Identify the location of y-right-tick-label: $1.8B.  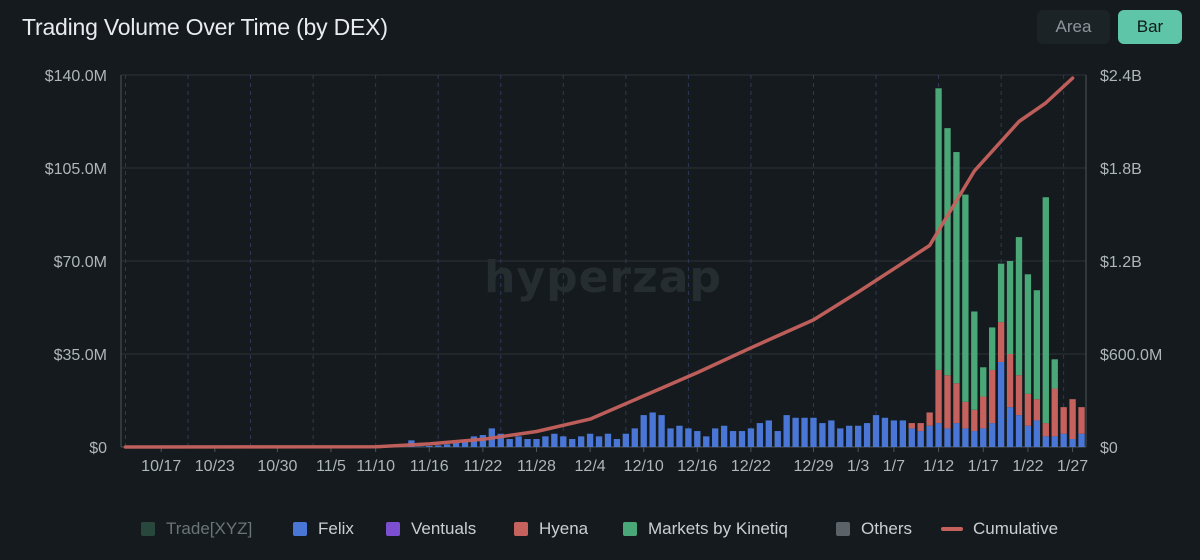
(1121, 169).